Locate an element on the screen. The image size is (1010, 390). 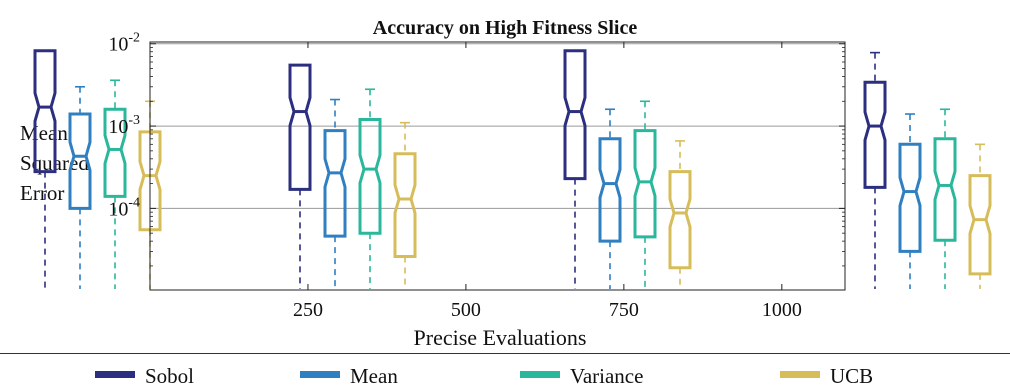
legend: Sobol Mean Variance UCB is located at coordinates (484, 376).